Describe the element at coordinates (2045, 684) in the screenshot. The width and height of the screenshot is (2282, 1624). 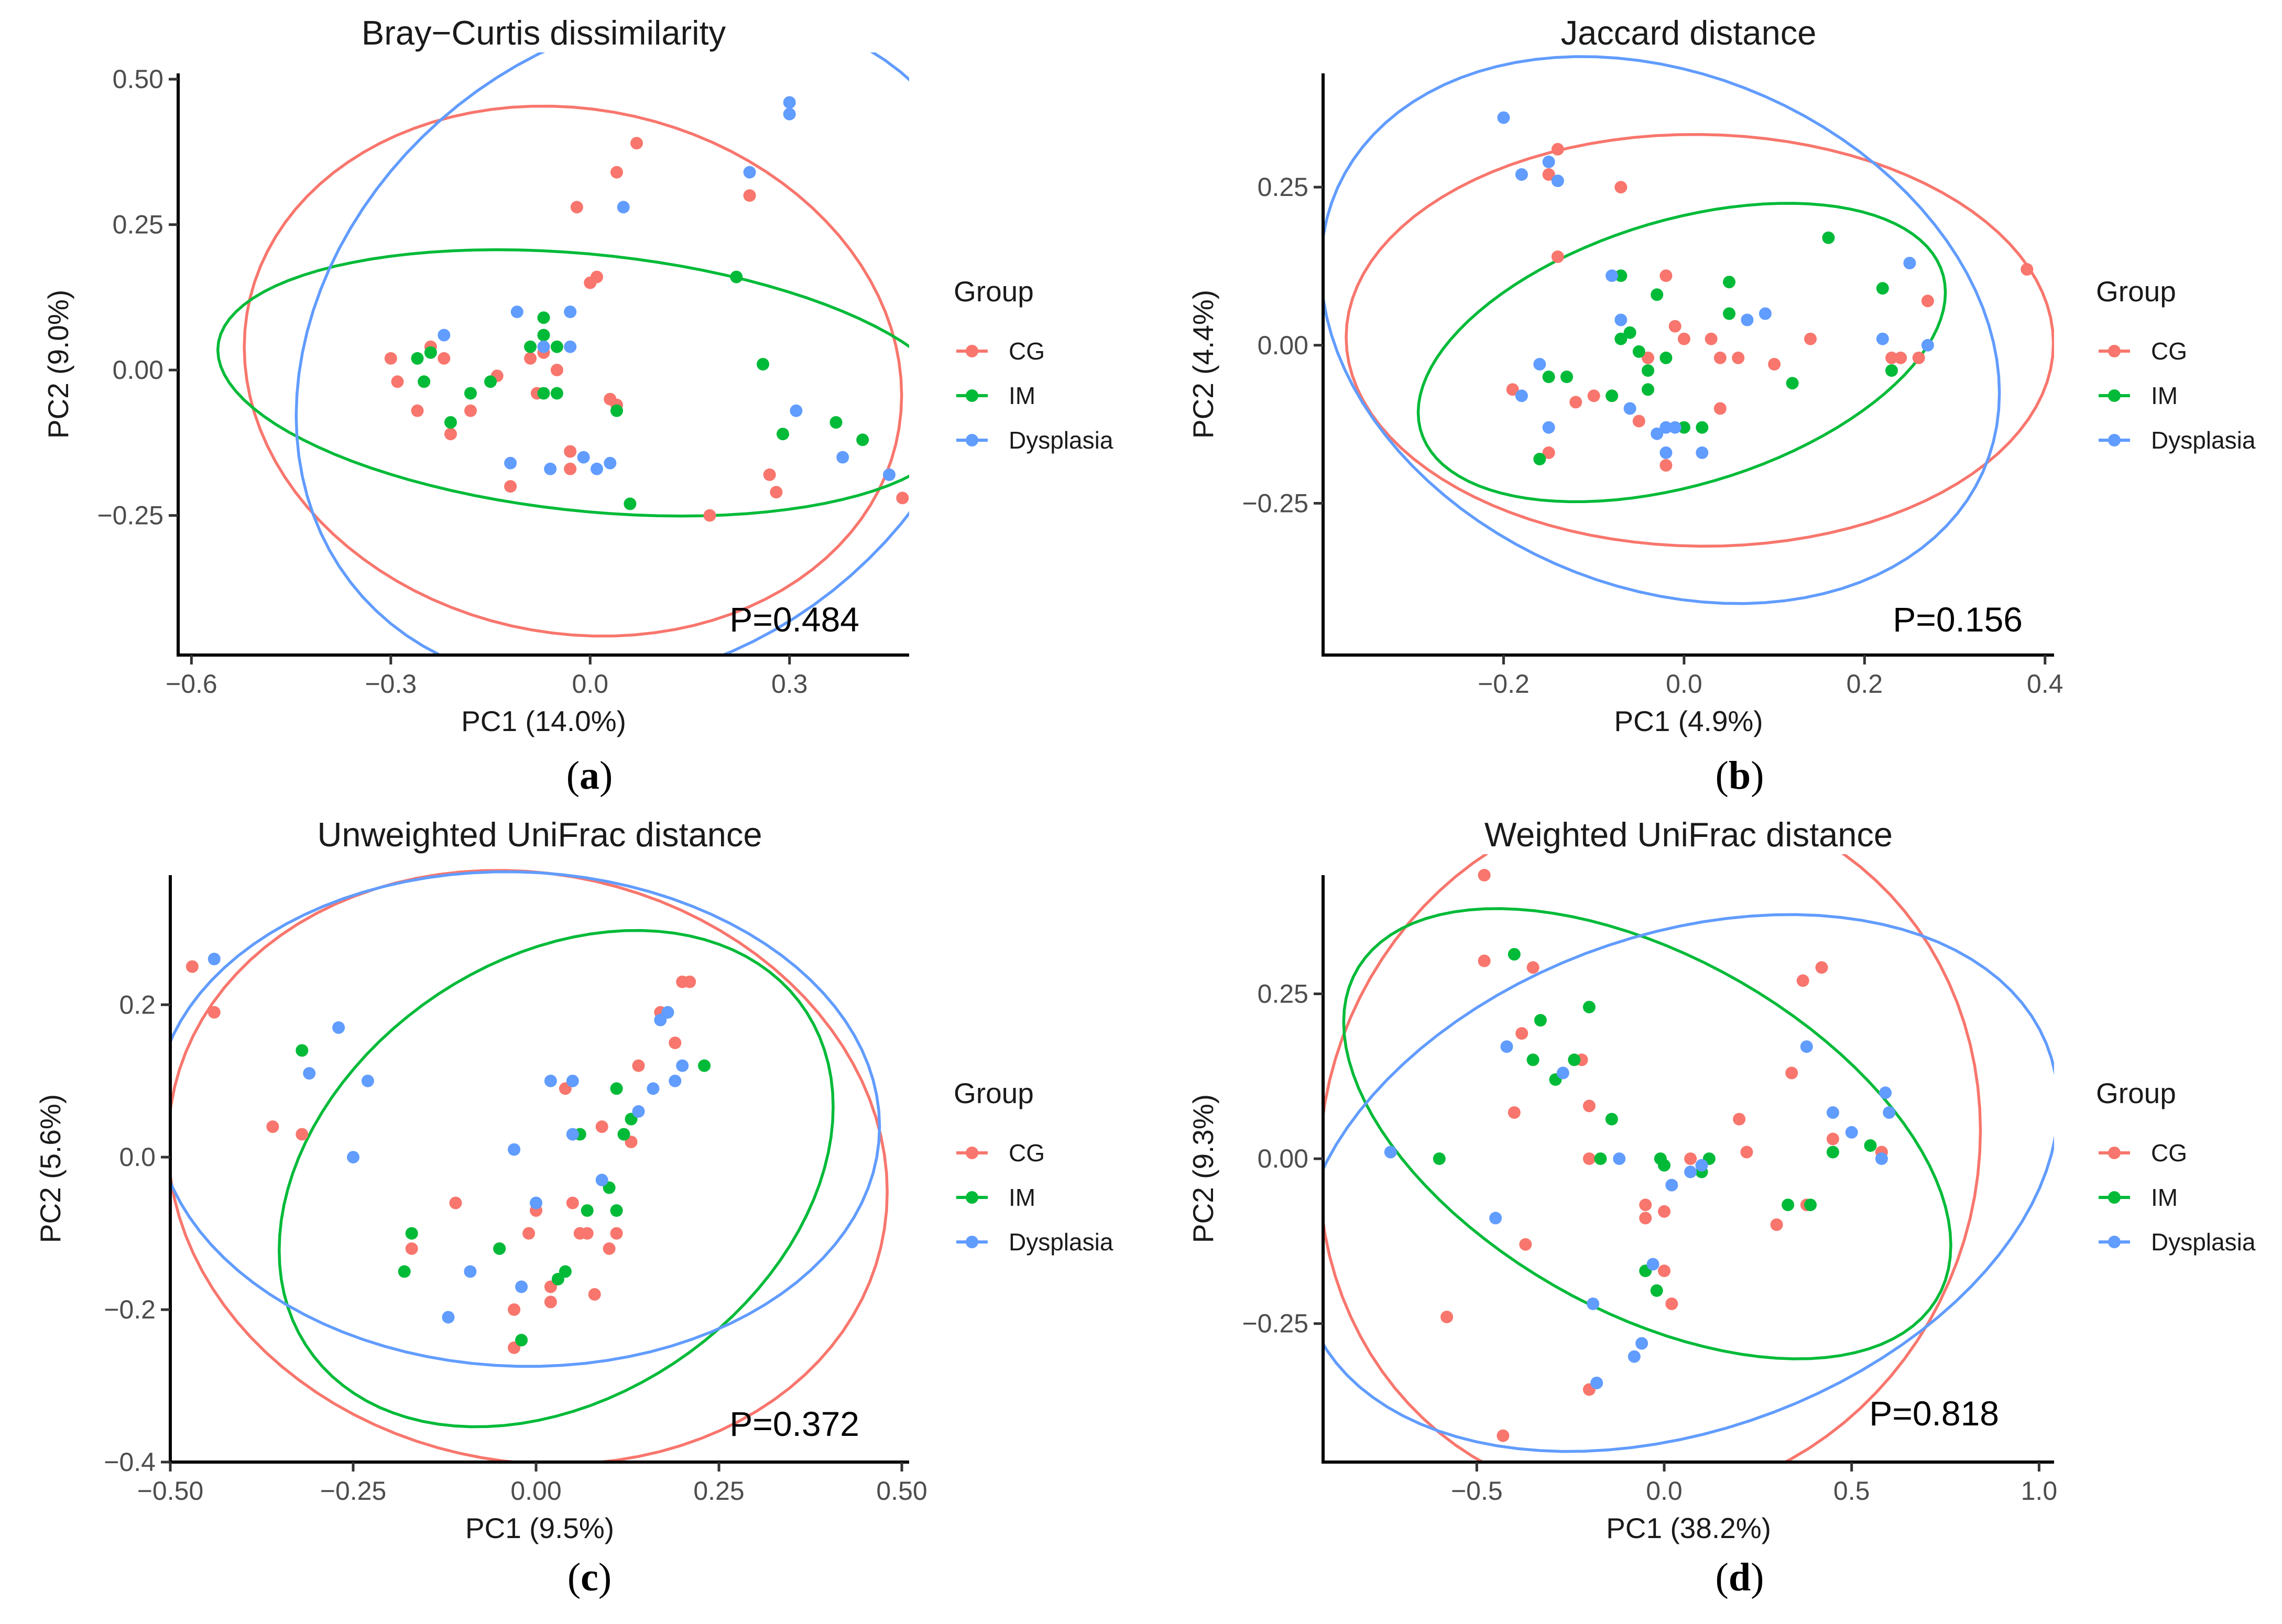
I see `x-tick-label: 0.4` at that location.